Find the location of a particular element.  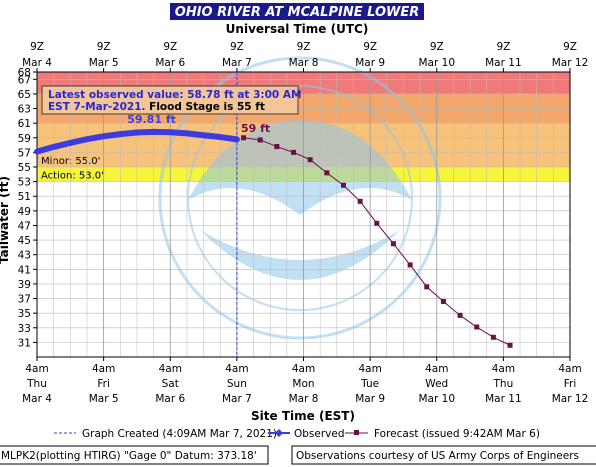

footer-left-box is located at coordinates (134, 455).